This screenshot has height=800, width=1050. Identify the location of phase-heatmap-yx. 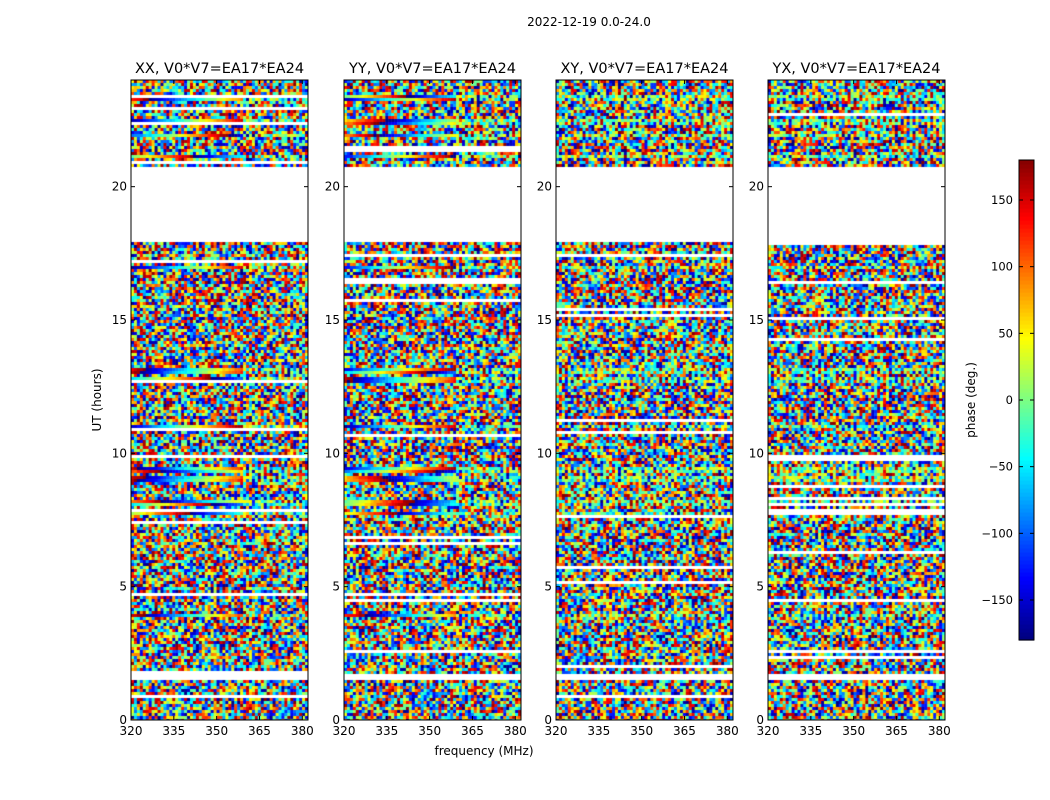
(856, 400).